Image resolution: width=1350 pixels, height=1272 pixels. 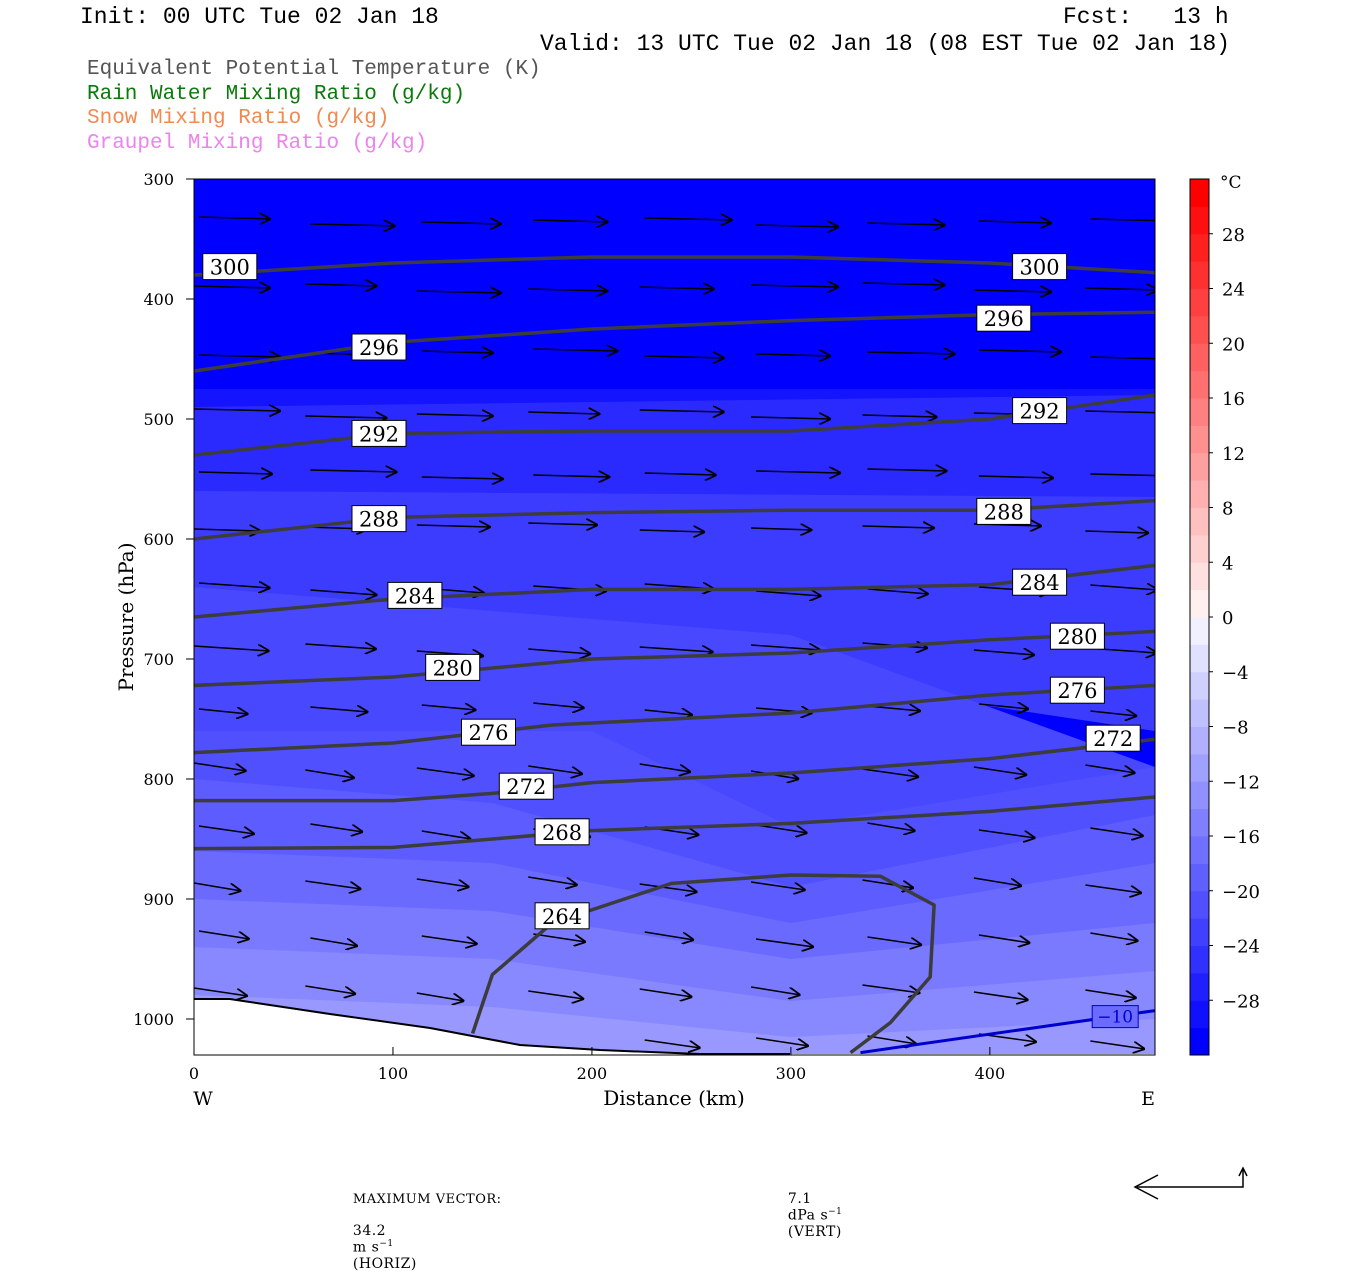 I want to click on reference-vector, so click(x=1190, y=1183).